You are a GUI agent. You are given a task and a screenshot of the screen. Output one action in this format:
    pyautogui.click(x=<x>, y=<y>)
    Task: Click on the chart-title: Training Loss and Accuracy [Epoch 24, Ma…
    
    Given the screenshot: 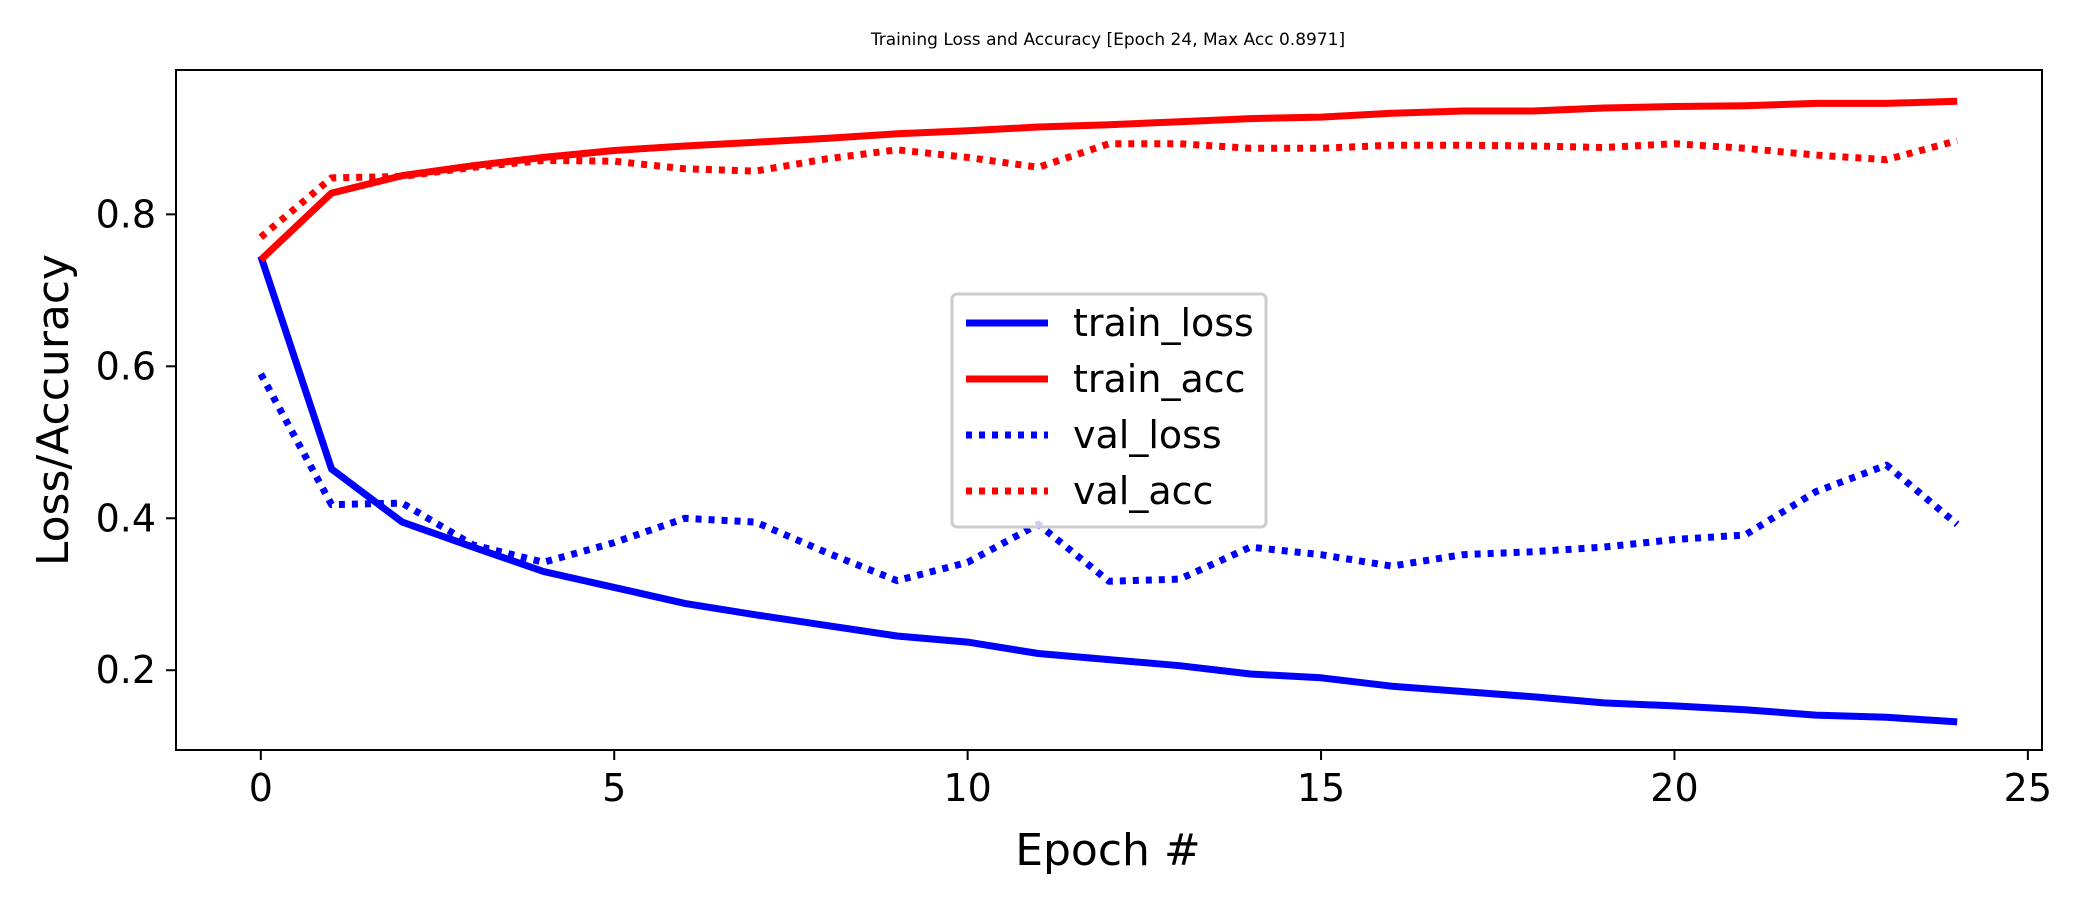 What is the action you would take?
    pyautogui.click(x=1107, y=40)
    